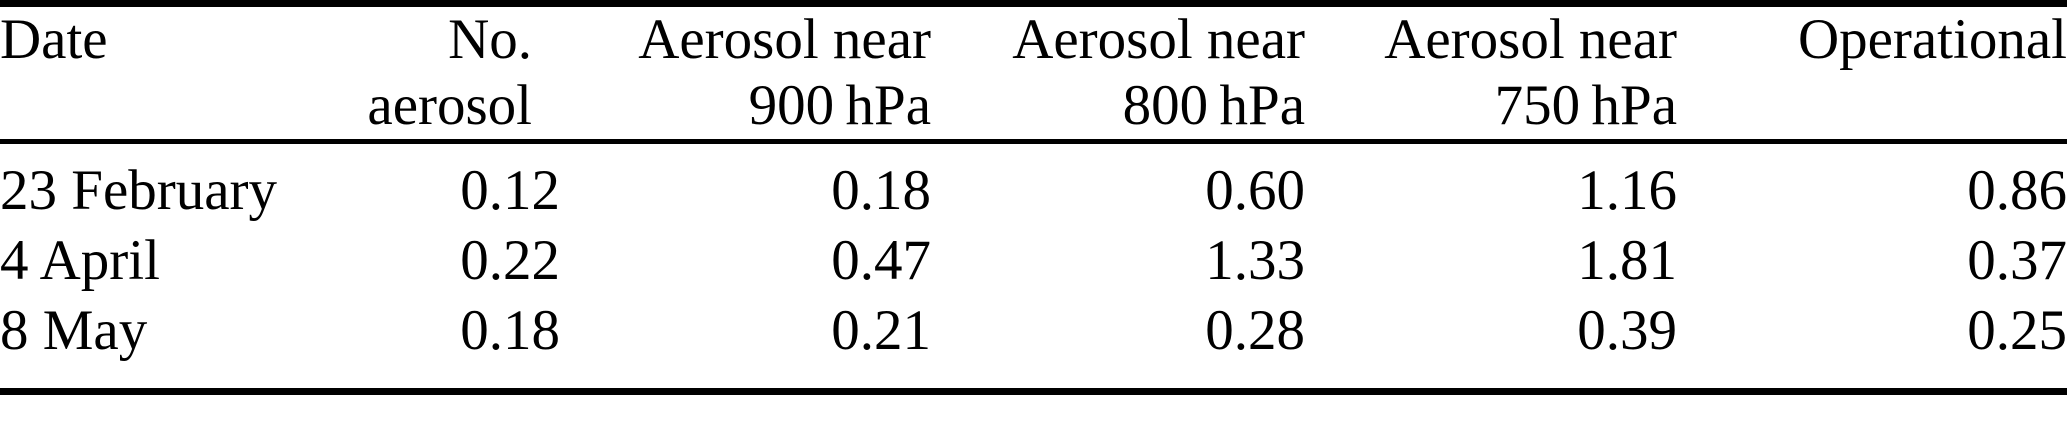  I want to click on header-line: Date, so click(54, 39).